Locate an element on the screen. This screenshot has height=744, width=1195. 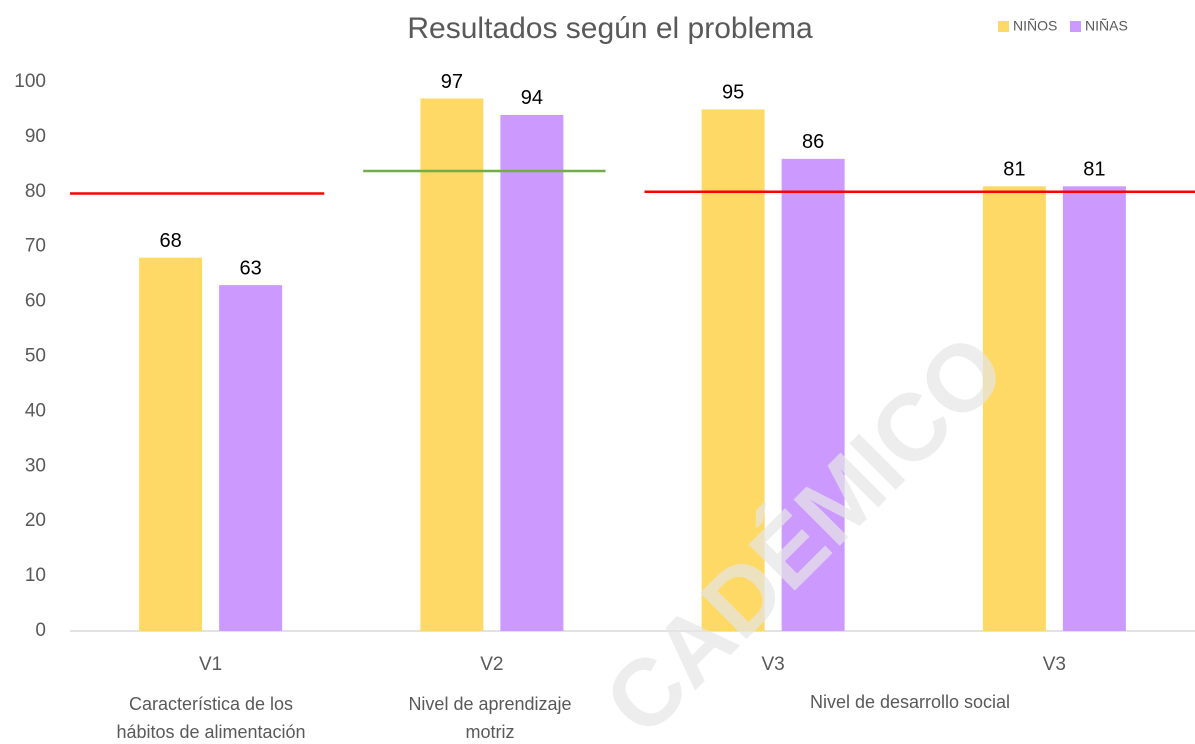
y-tick-label: 10 is located at coordinates (35, 575).